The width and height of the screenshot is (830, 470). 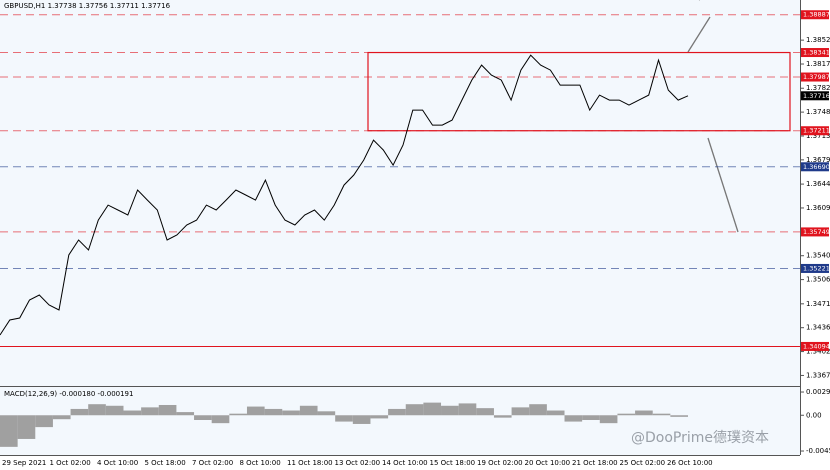 I want to click on x-tick-label: 8 Oct 10:00, so click(x=260, y=463).